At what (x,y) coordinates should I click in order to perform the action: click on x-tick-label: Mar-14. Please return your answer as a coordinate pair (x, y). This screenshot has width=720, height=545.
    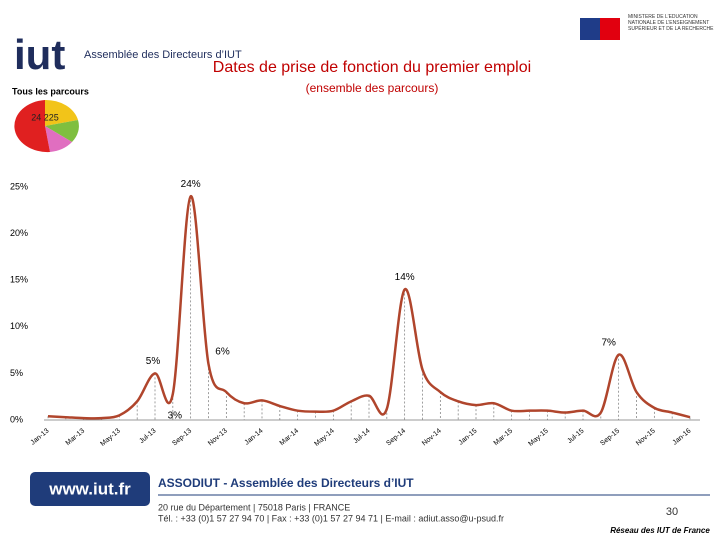
    Looking at the image, I should click on (290, 438).